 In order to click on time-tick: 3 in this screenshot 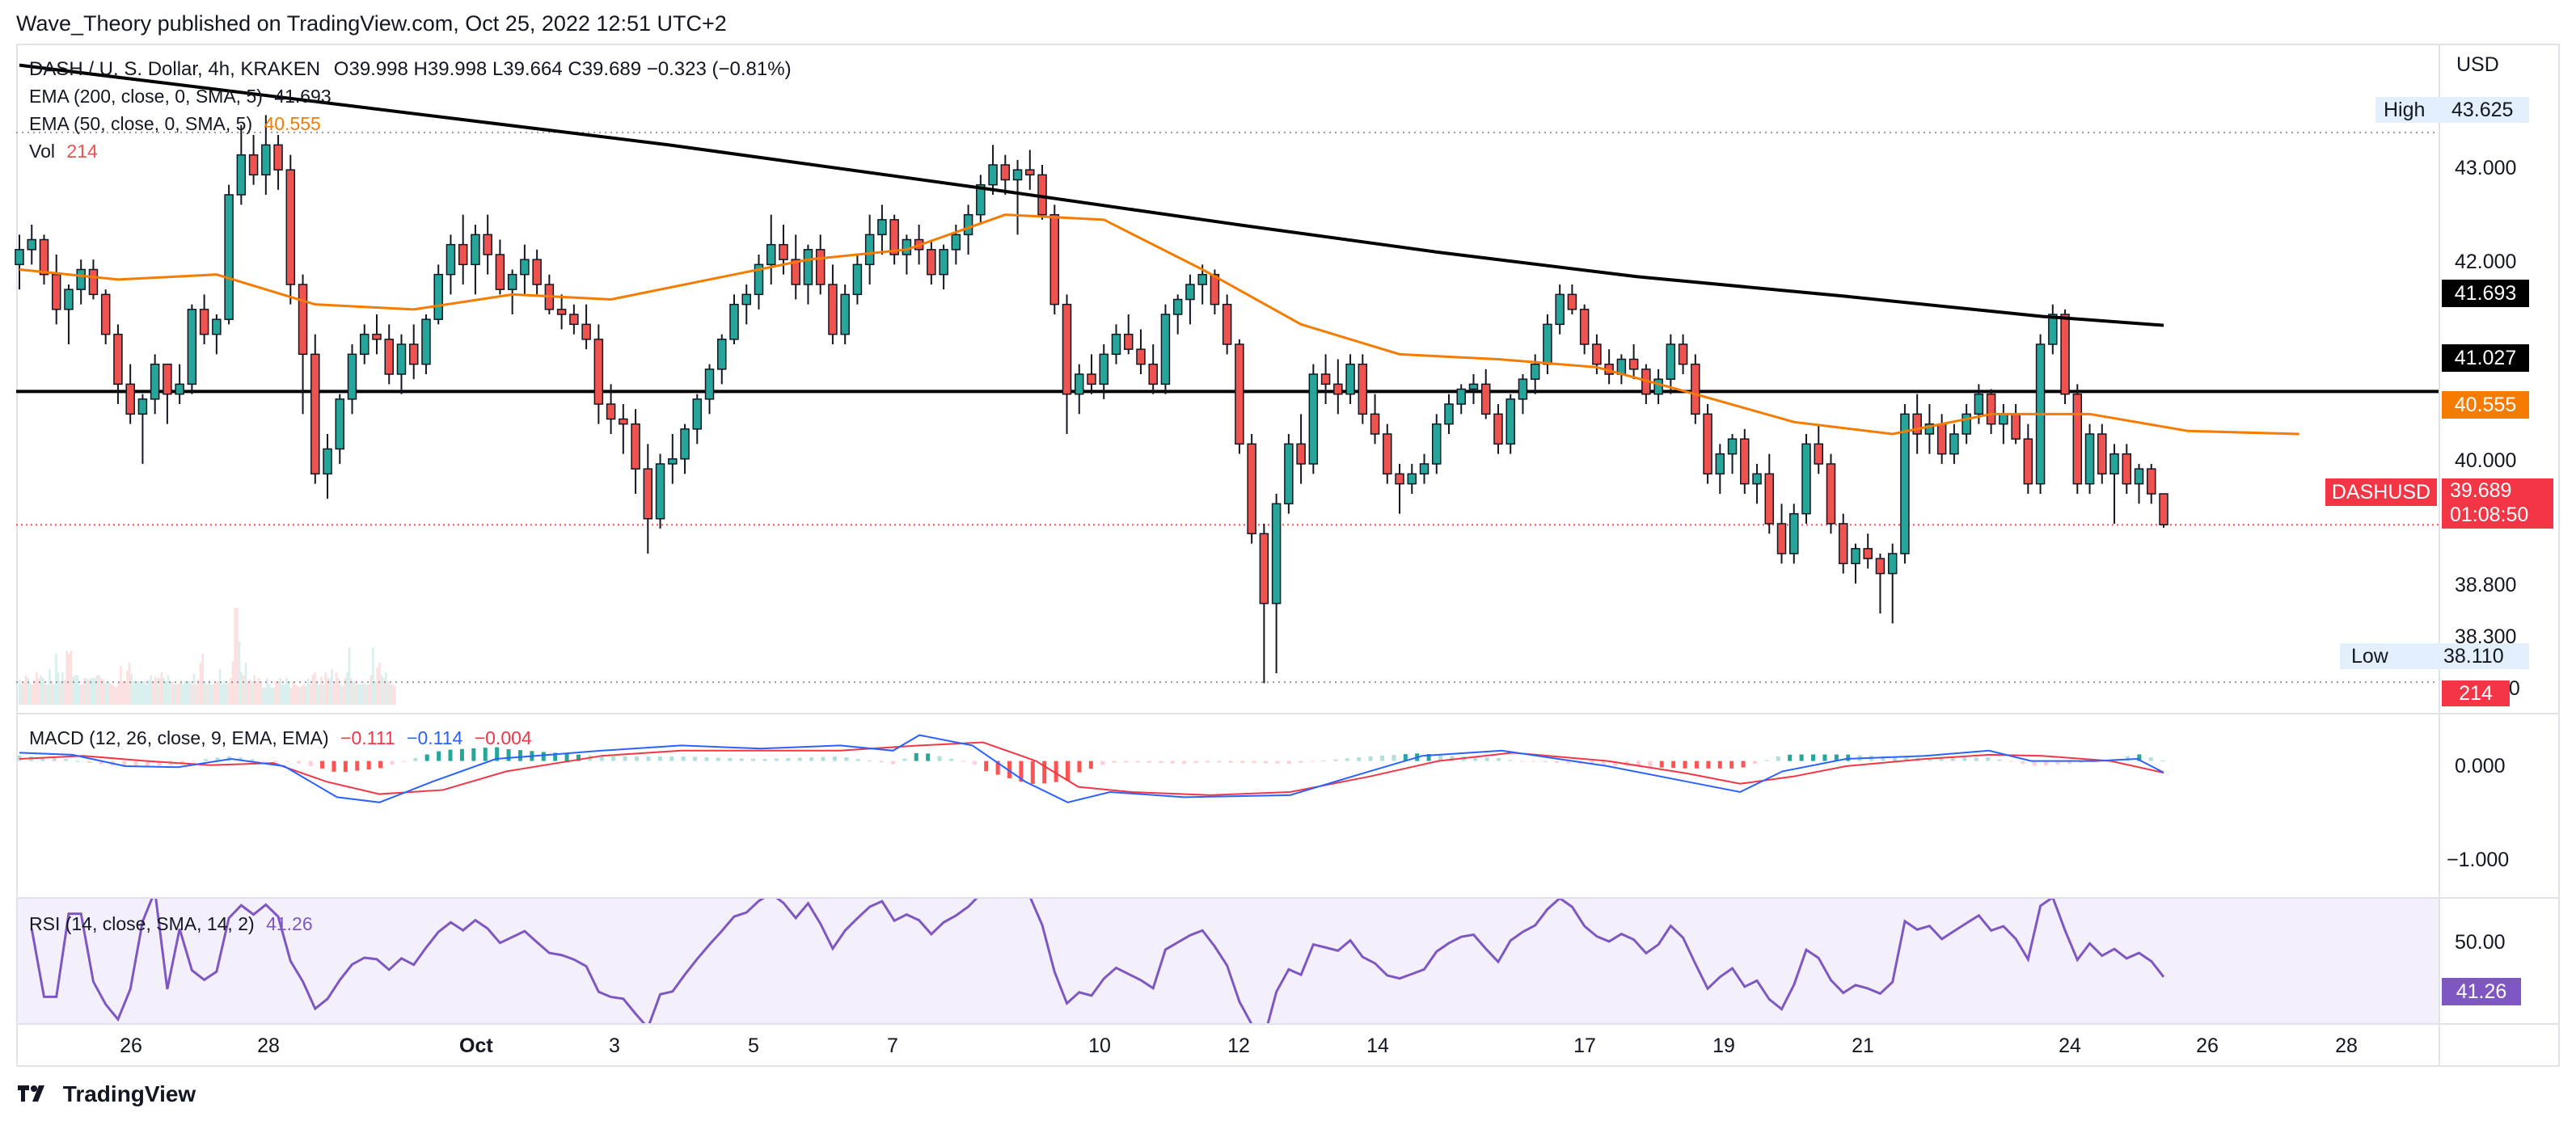, I will do `click(614, 1045)`.